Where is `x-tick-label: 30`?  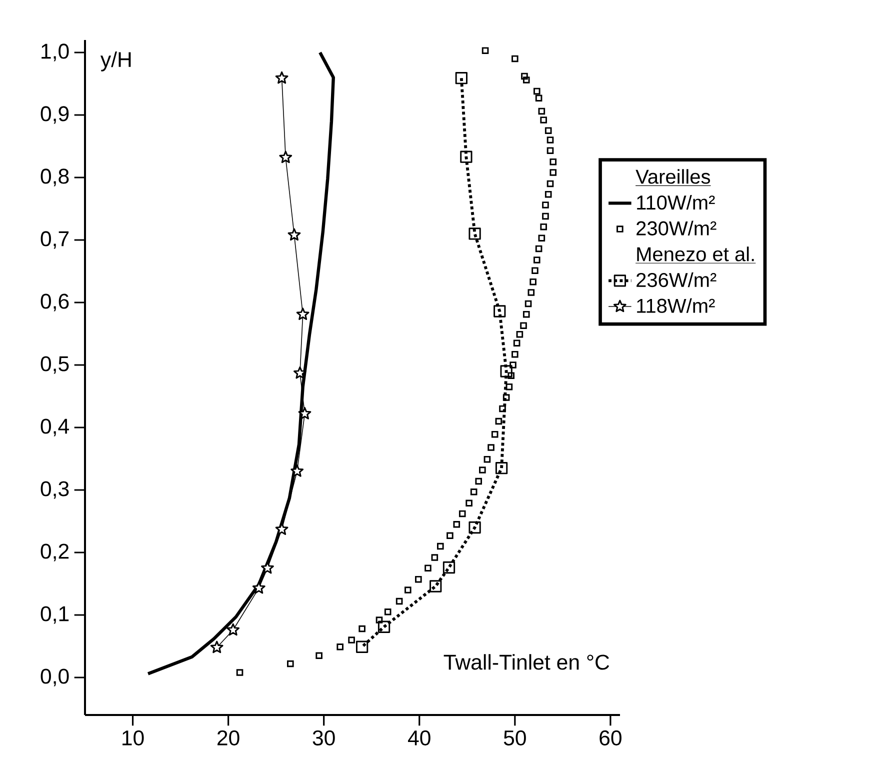
x-tick-label: 30 is located at coordinates (323, 738).